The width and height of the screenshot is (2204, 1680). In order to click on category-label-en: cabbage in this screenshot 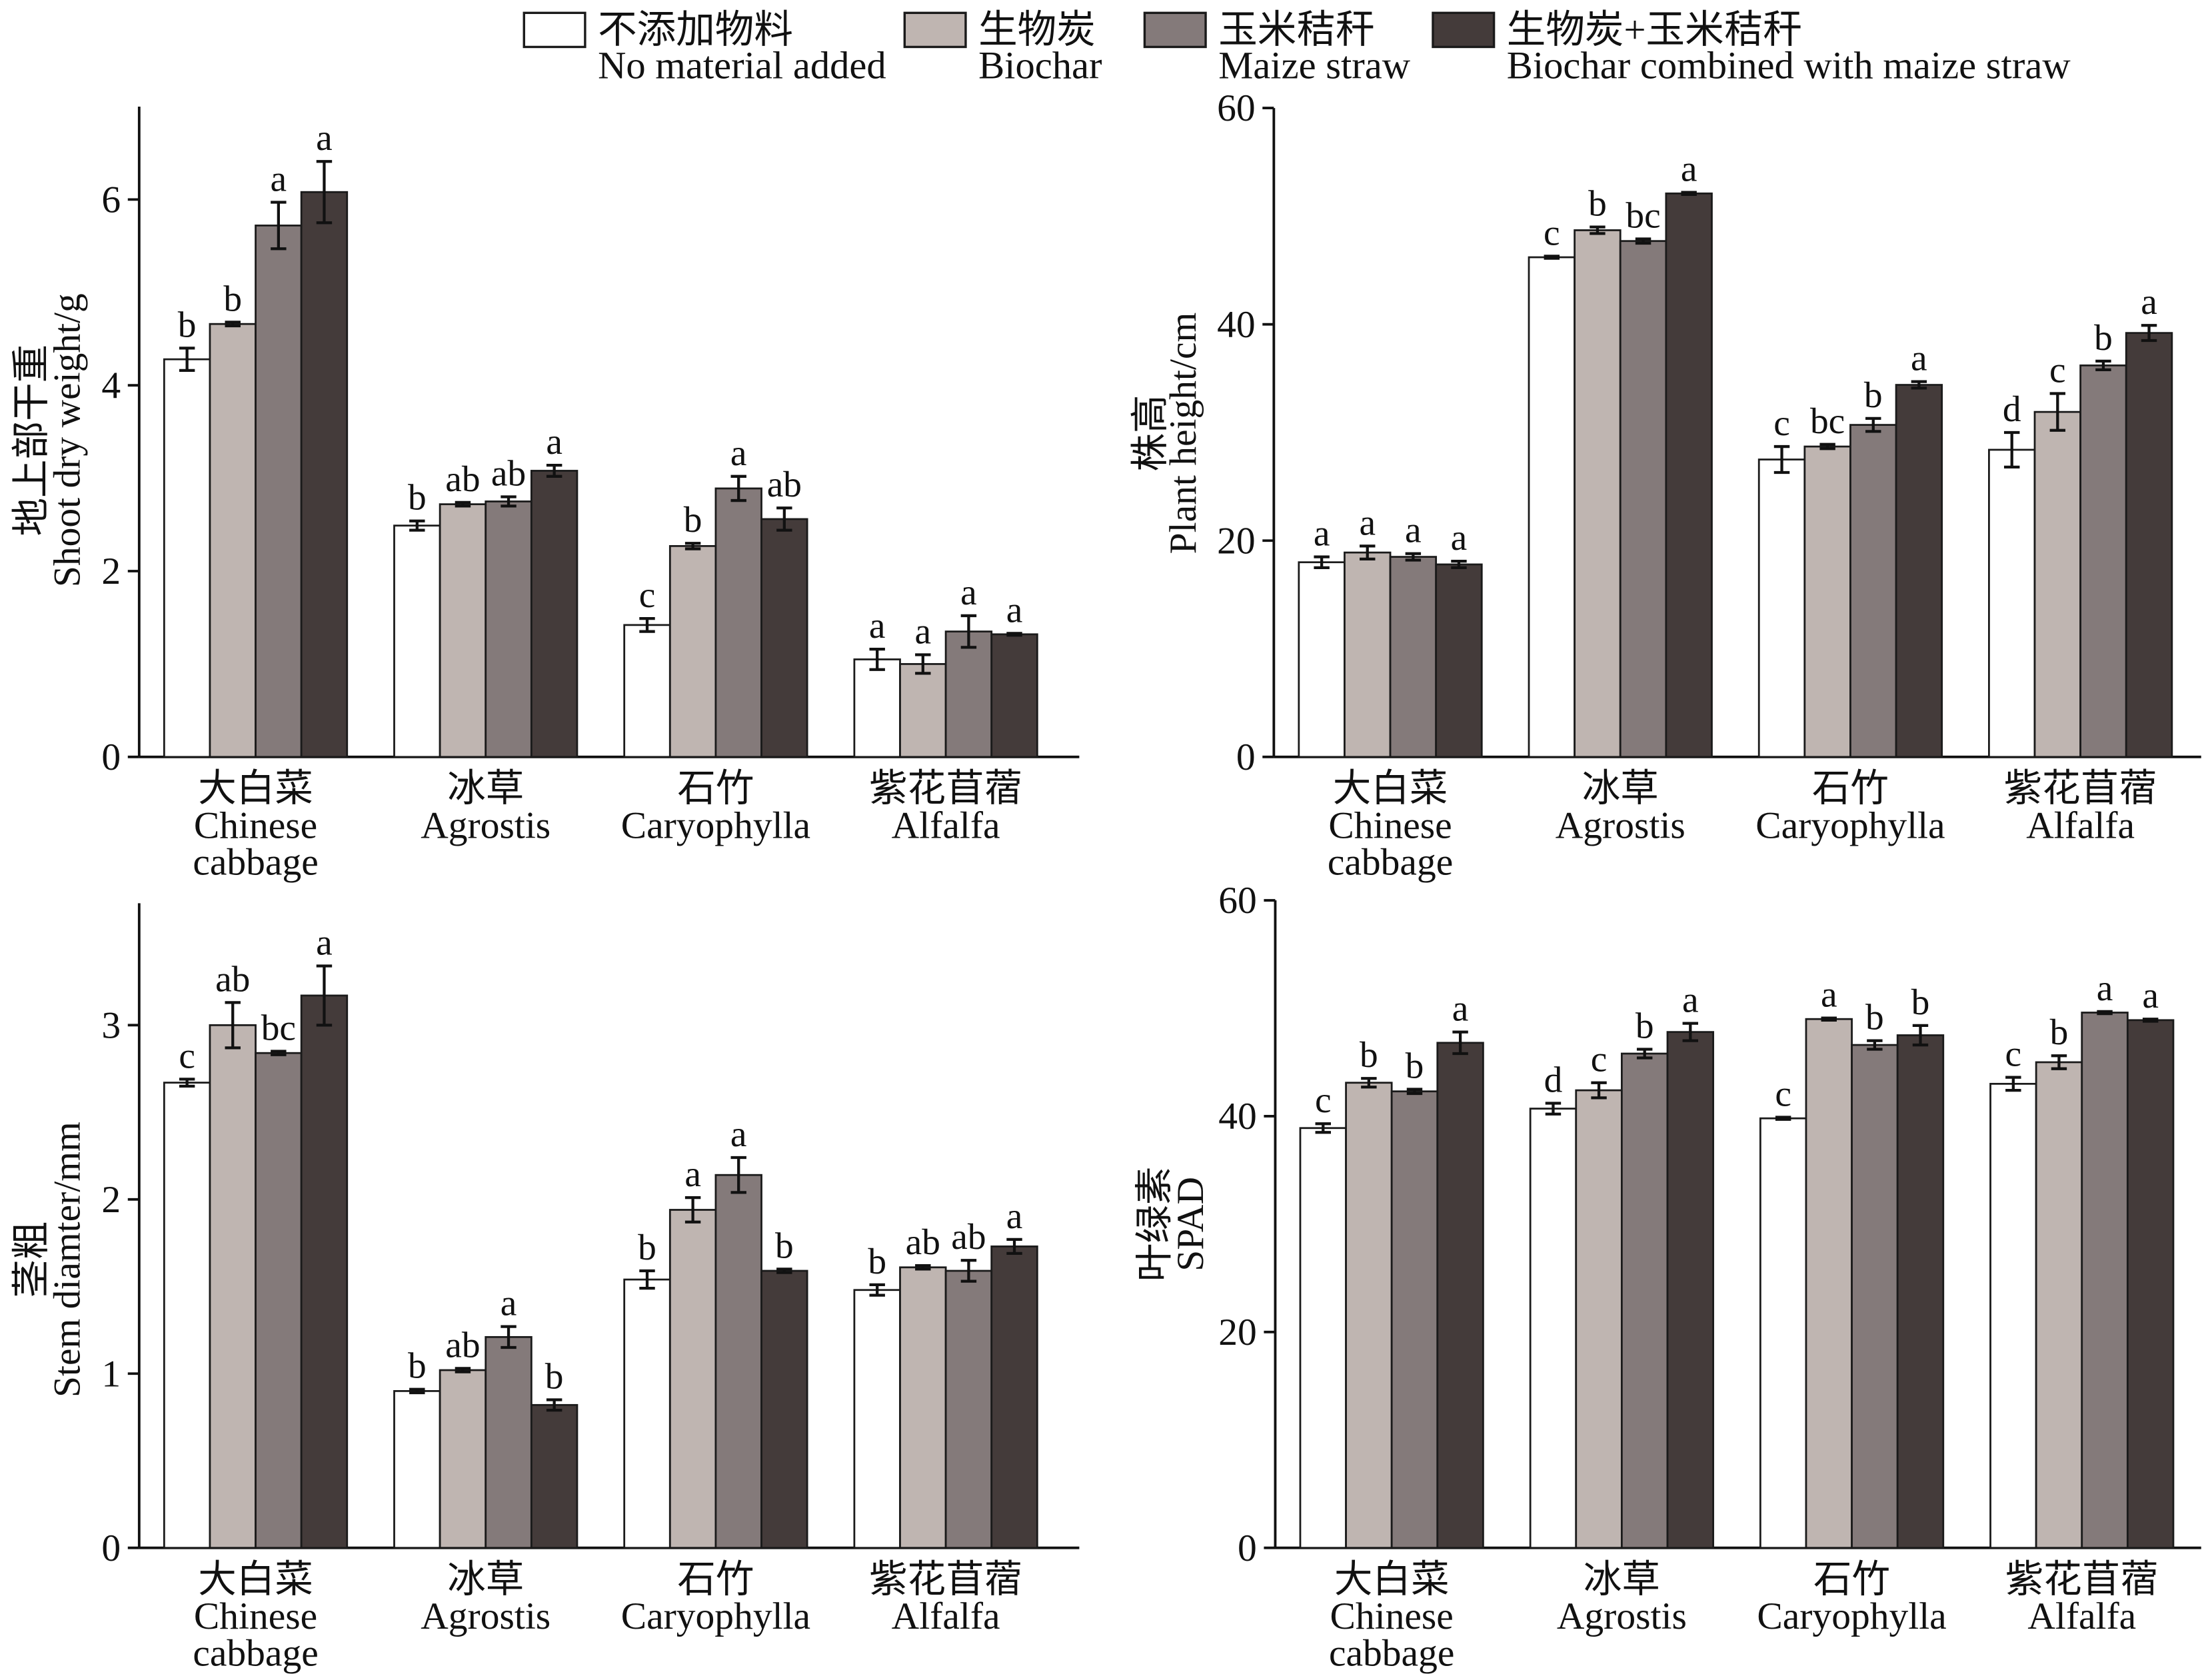, I will do `click(1391, 1654)`.